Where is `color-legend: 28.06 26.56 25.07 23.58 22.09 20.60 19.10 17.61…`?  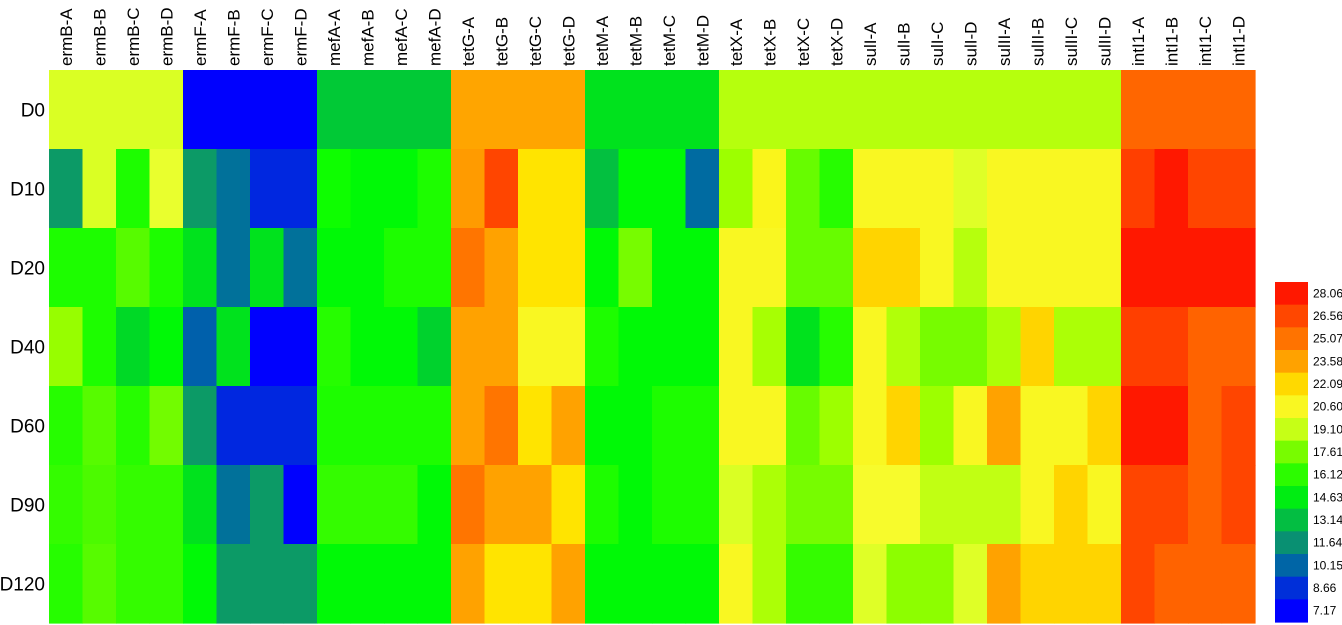 color-legend: 28.06 26.56 25.07 23.58 22.09 20.60 19.10 17.61… is located at coordinates (1308, 452).